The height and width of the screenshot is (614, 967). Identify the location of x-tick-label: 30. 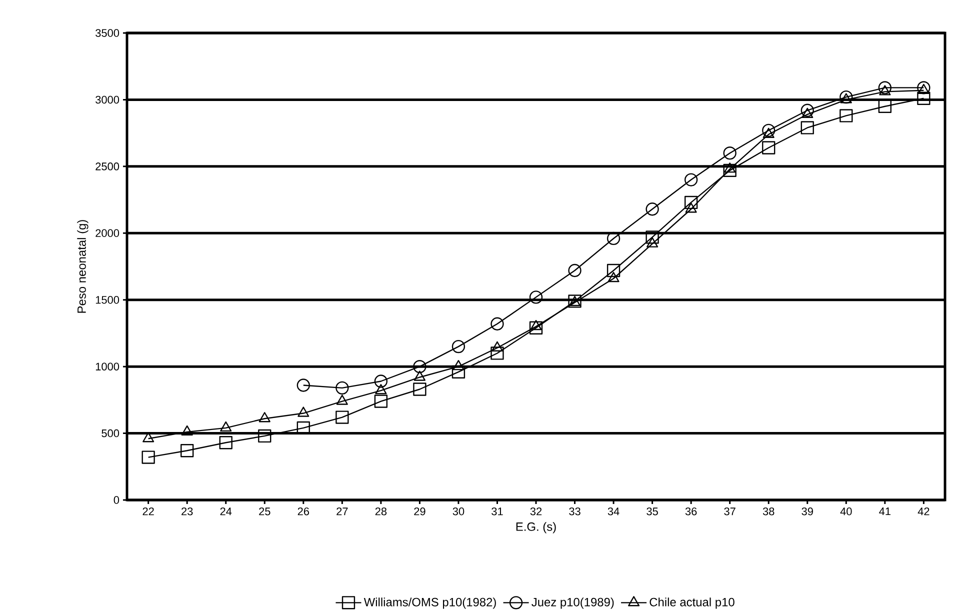
(458, 512).